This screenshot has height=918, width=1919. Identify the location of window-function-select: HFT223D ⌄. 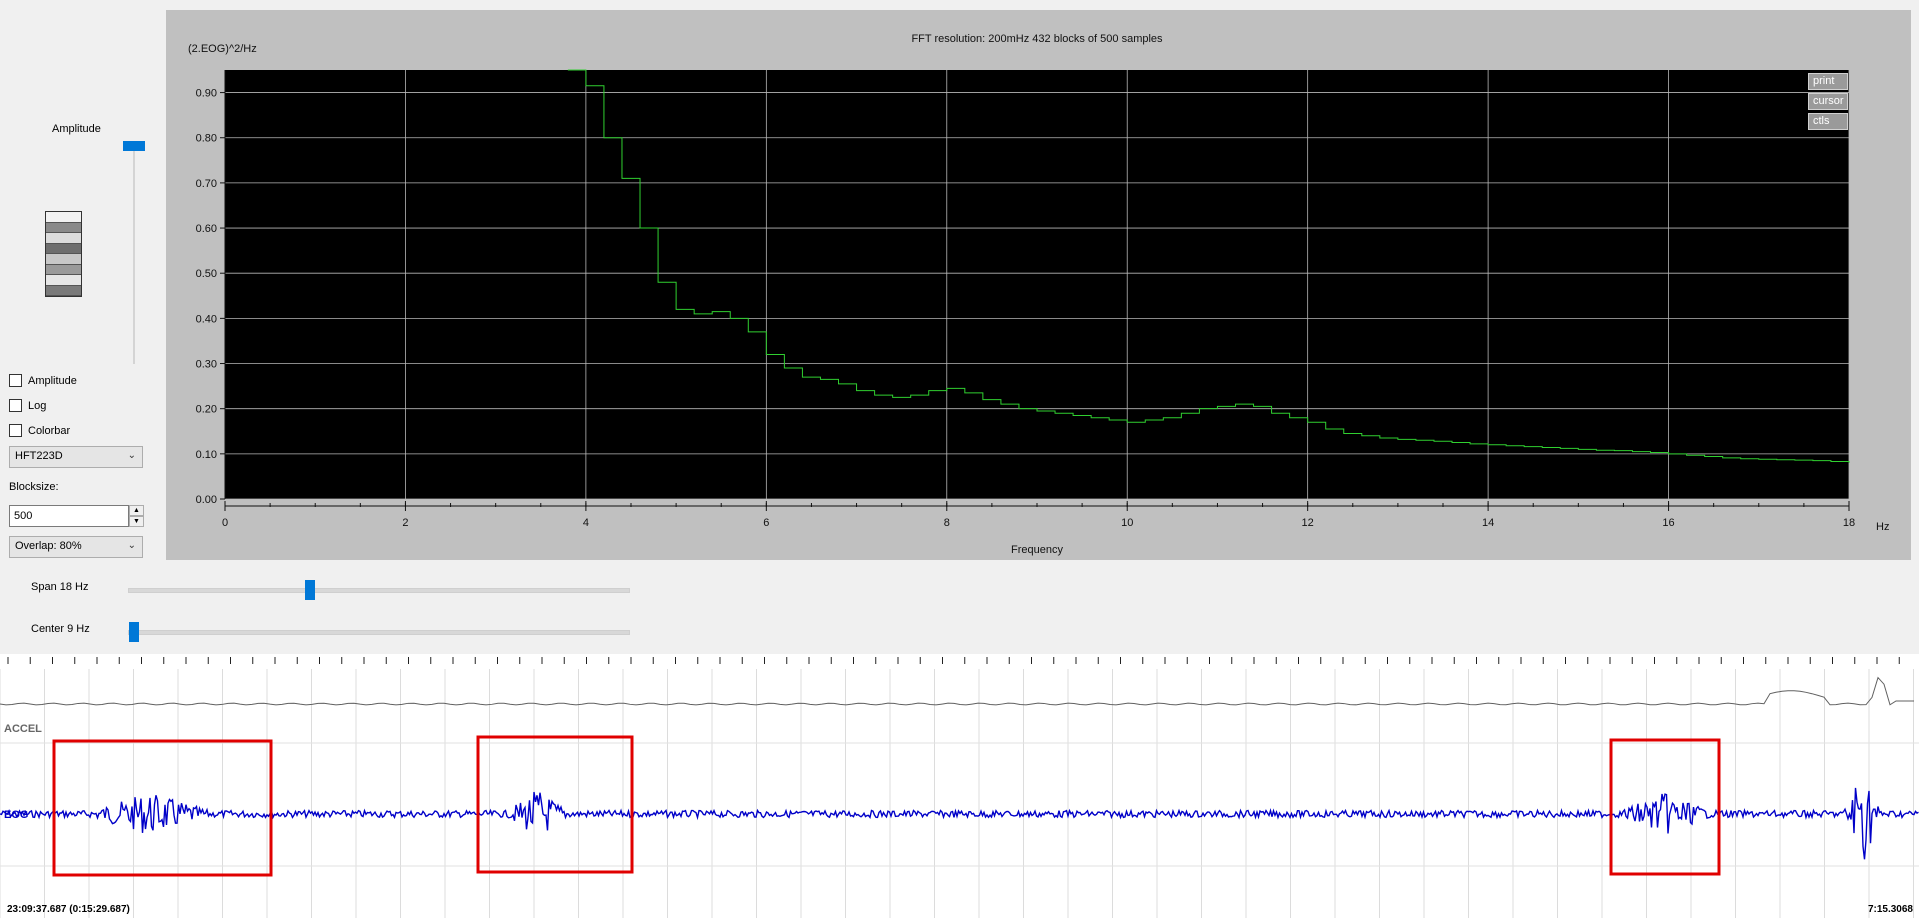
(76, 457).